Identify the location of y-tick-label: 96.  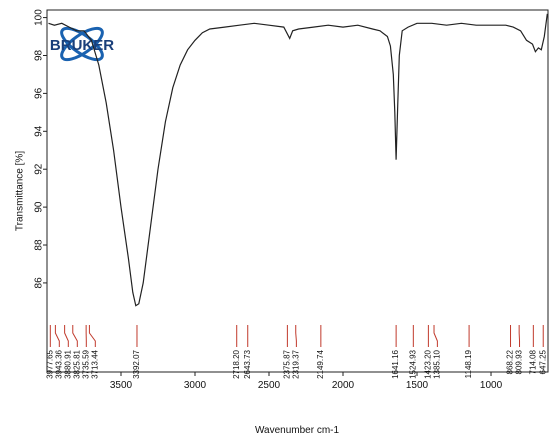
(39, 93).